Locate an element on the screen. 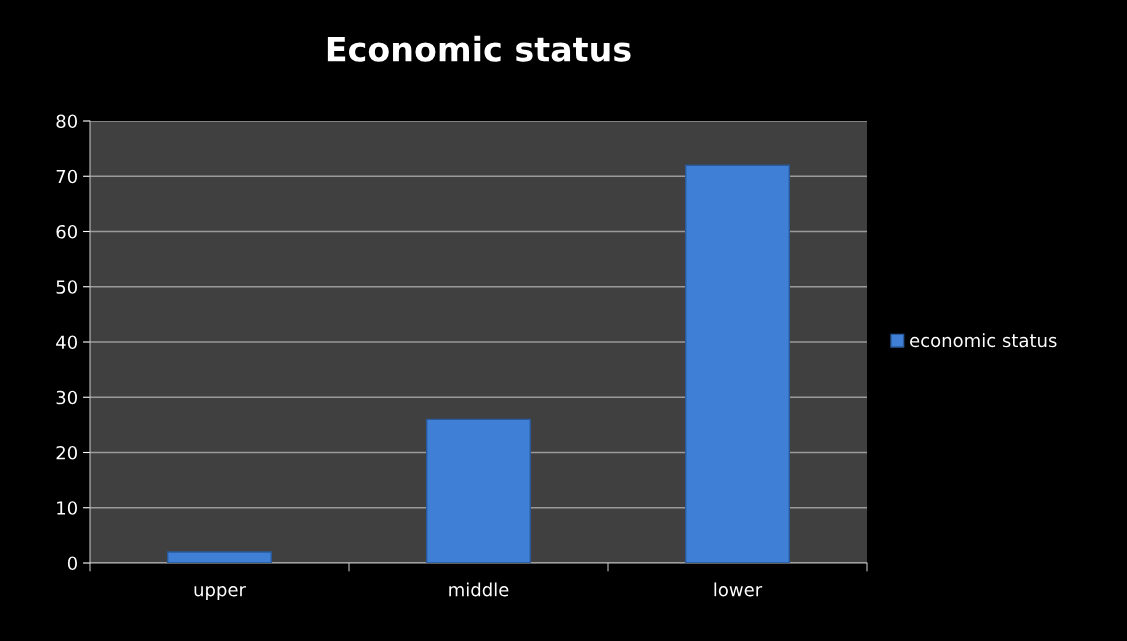  y-tick-label: 10 is located at coordinates (67, 508).